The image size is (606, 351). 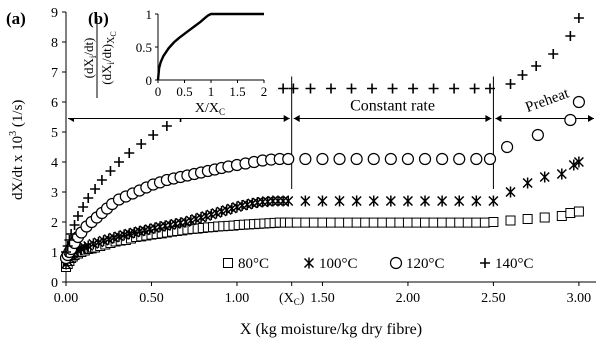 I want to click on x-tick-label: (XC), so click(x=292, y=299).